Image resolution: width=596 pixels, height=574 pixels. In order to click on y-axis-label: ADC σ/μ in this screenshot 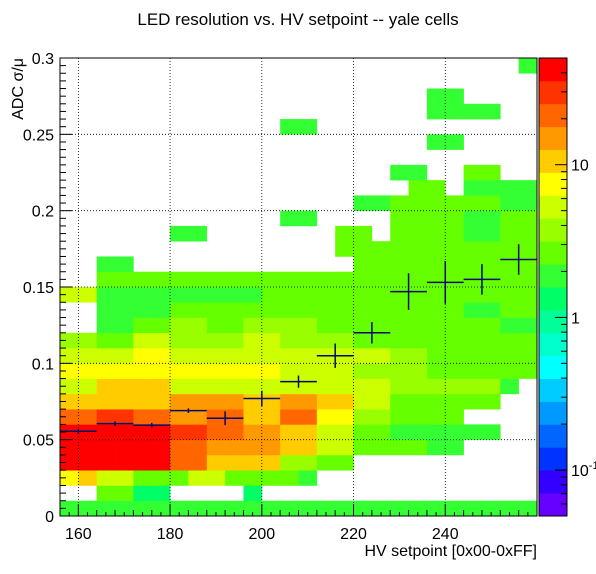, I will do `click(18, 89)`.